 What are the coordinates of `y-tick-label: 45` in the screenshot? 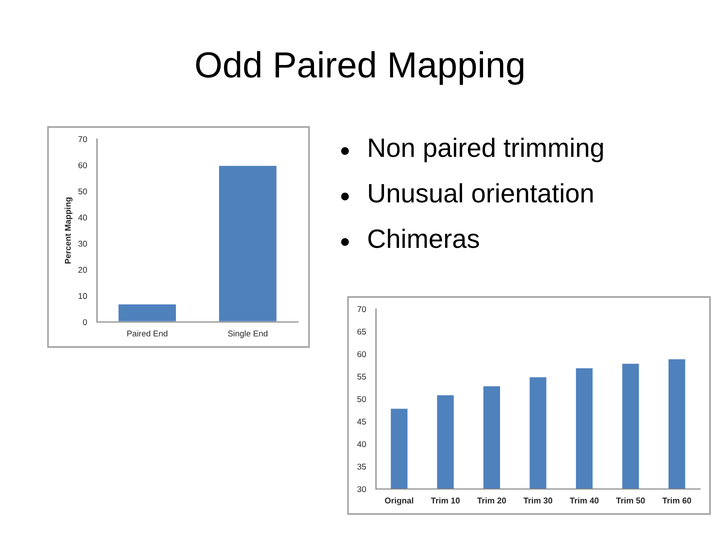 It's located at (361, 421).